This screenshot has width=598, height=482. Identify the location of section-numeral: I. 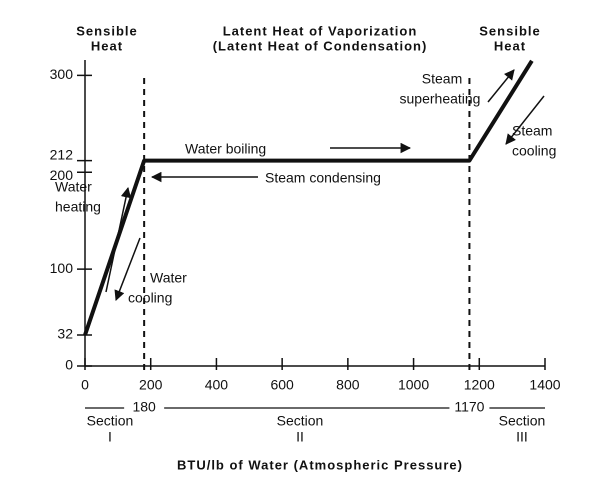
(110, 437).